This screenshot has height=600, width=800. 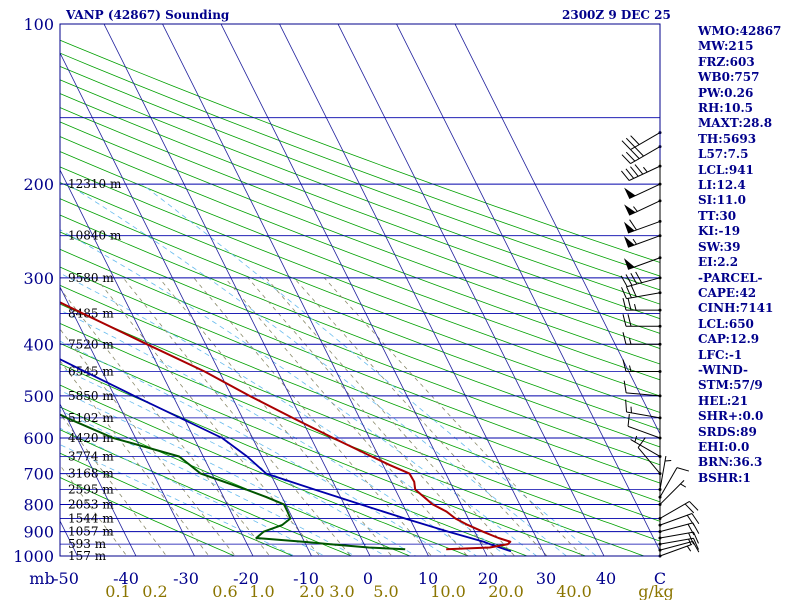 What do you see at coordinates (730, 277) in the screenshot?
I see `index-value: -PARCEL-` at bounding box center [730, 277].